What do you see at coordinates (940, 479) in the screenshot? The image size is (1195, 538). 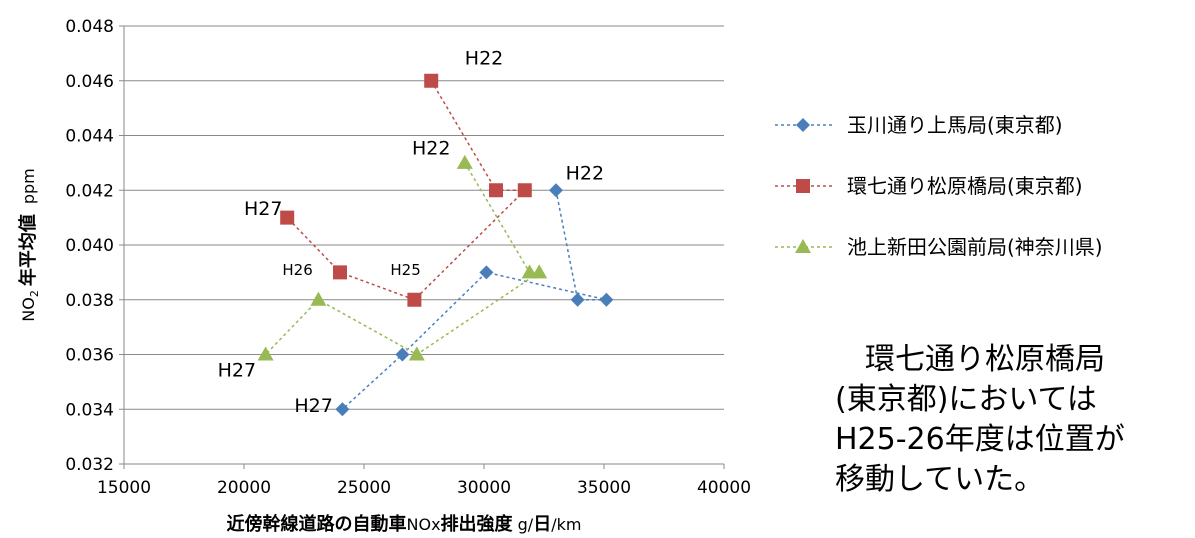 I see `note-line: 移動していた。` at bounding box center [940, 479].